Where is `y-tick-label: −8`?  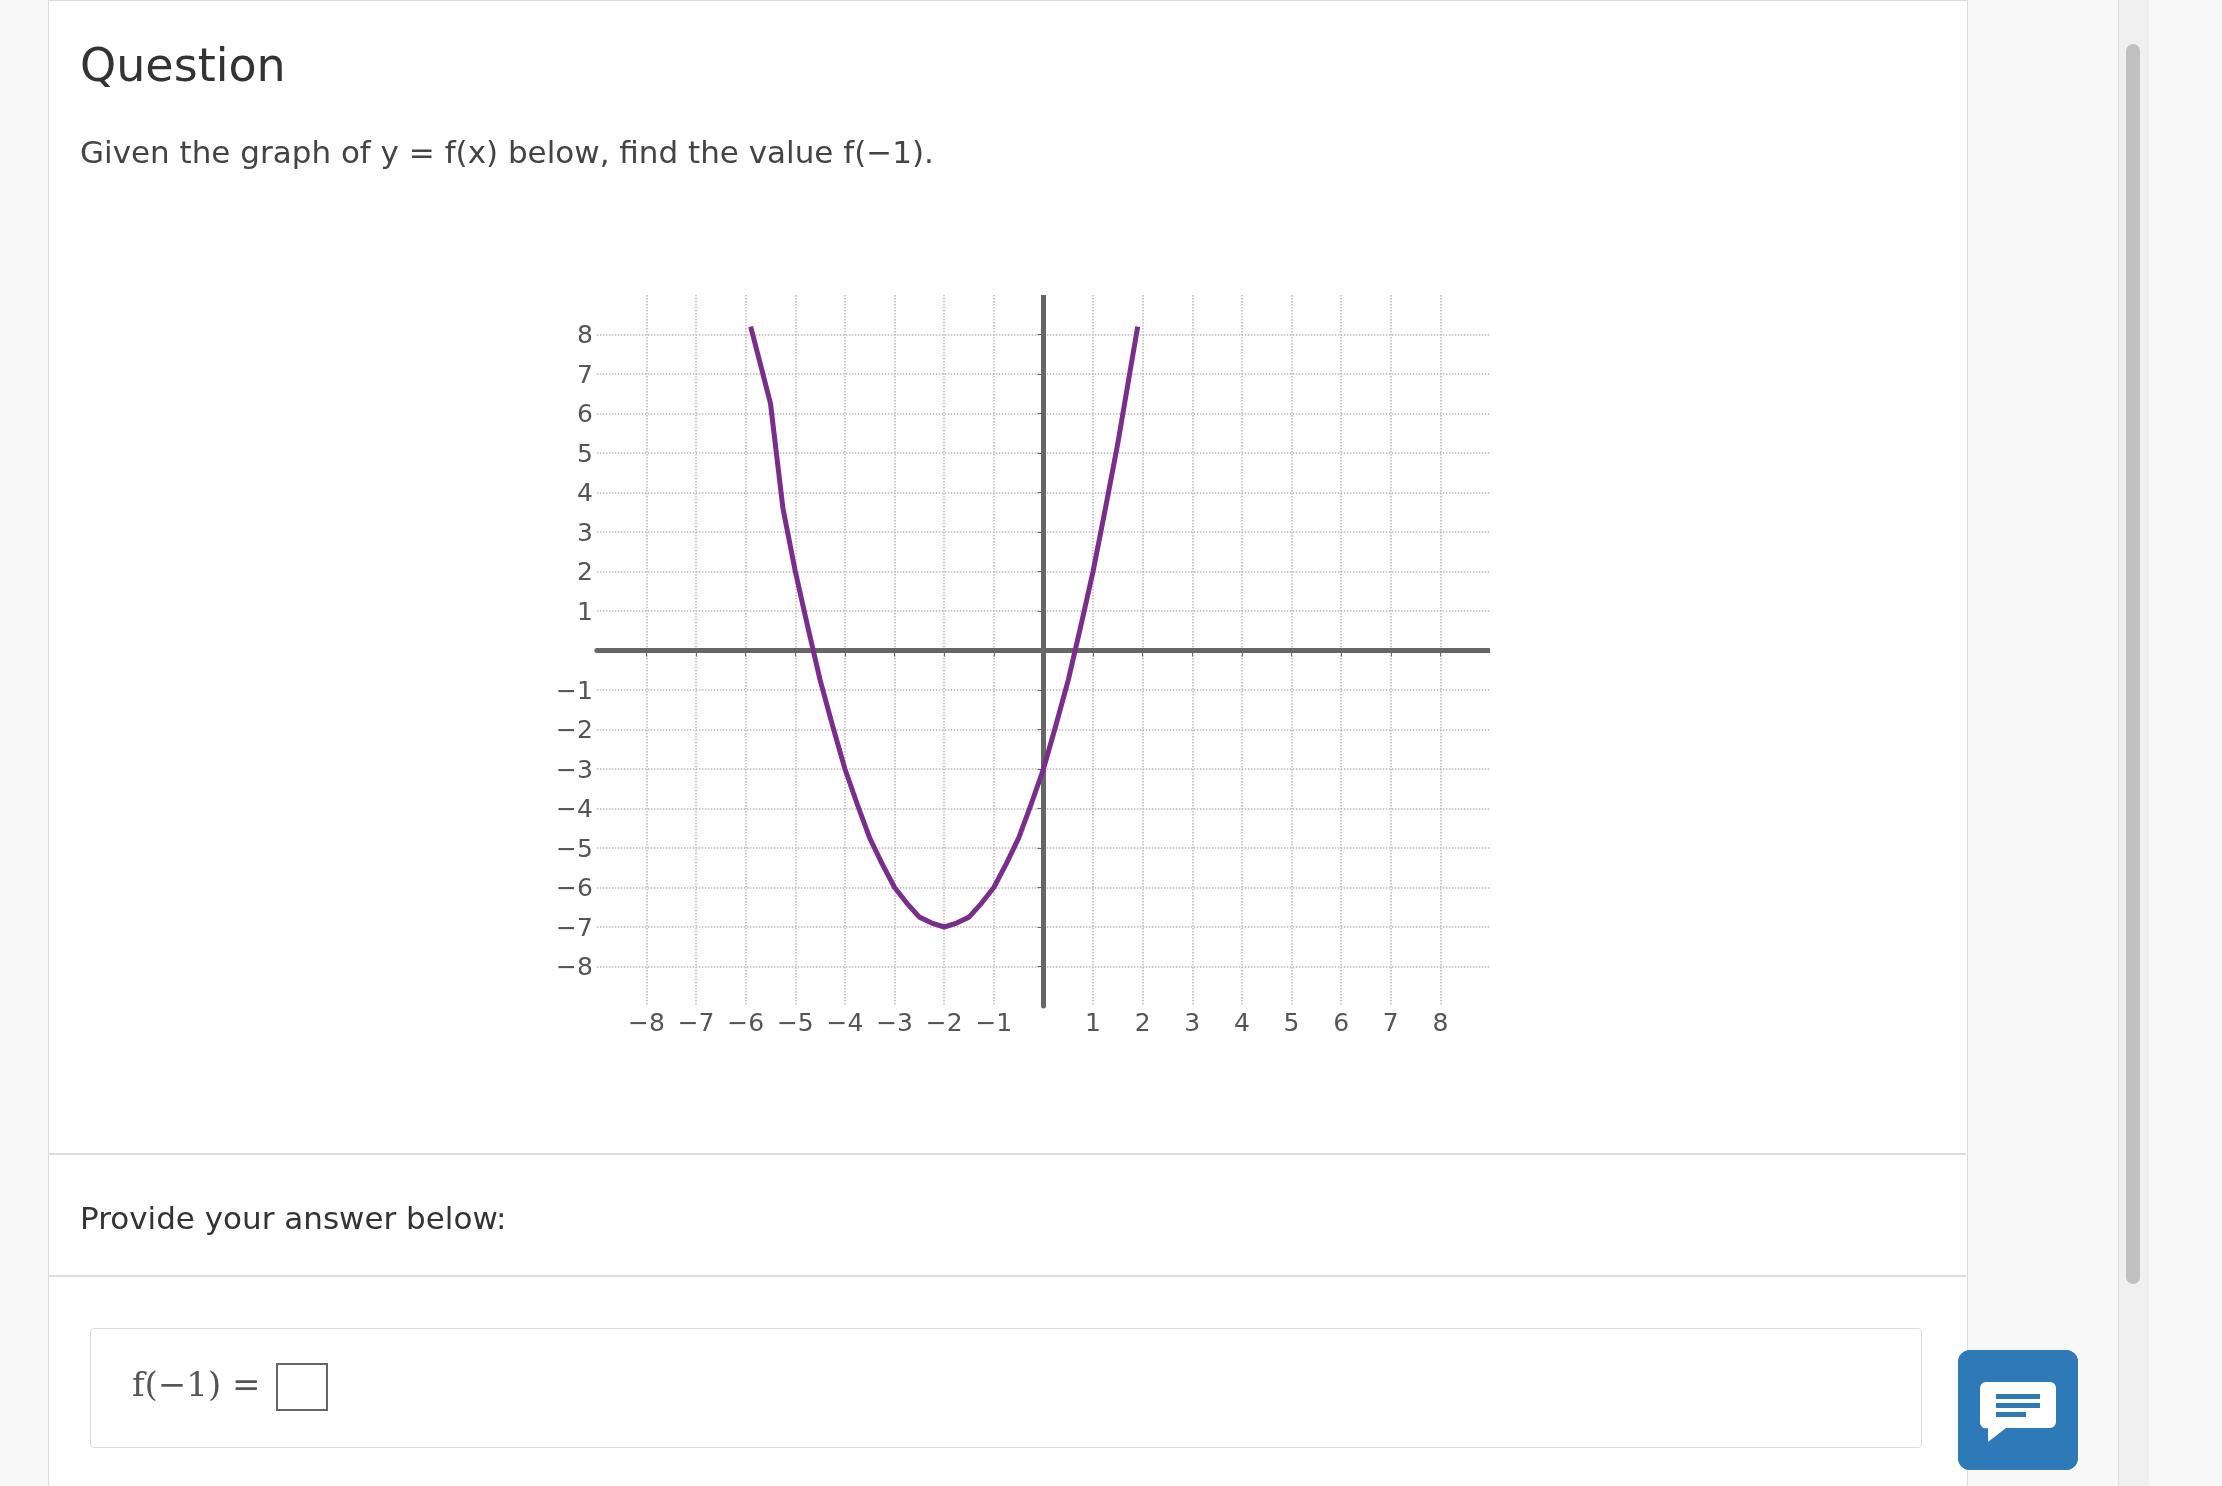
y-tick-label: −8 is located at coordinates (574, 966).